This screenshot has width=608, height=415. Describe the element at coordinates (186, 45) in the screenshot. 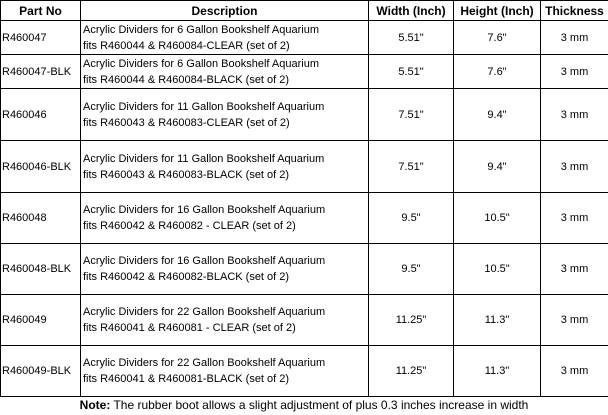

I see `description-line-2: fits R460044 & R460084-CLEAR (set of 2)` at that location.